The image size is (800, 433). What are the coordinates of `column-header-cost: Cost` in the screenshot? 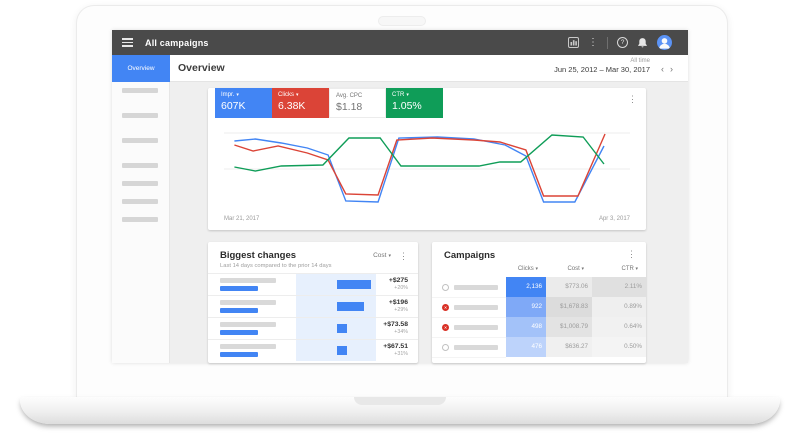 It's located at (569, 269).